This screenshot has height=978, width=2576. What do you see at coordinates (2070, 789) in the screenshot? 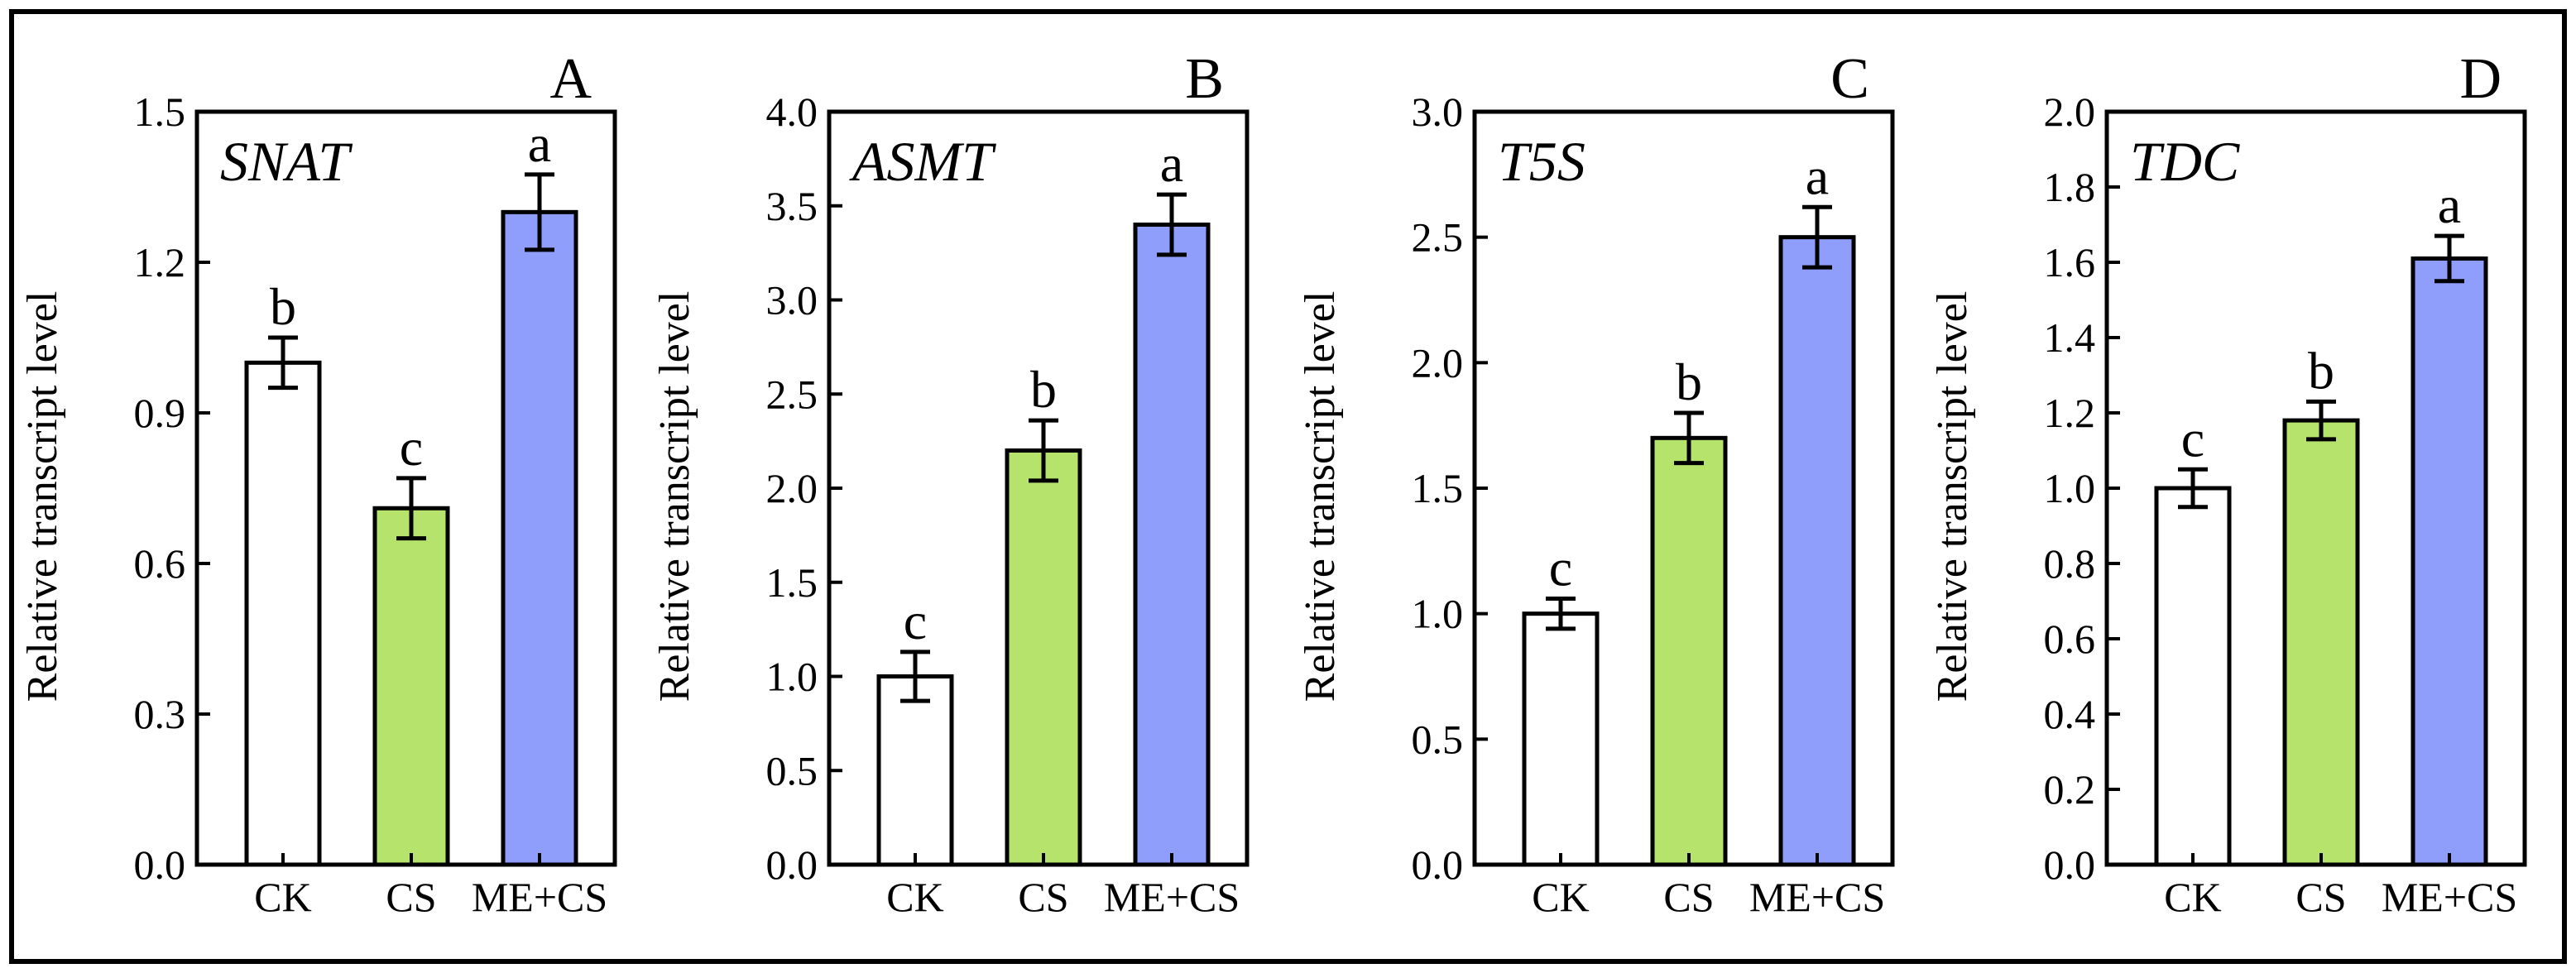
I see `y-tick-label: 0.2` at bounding box center [2070, 789].